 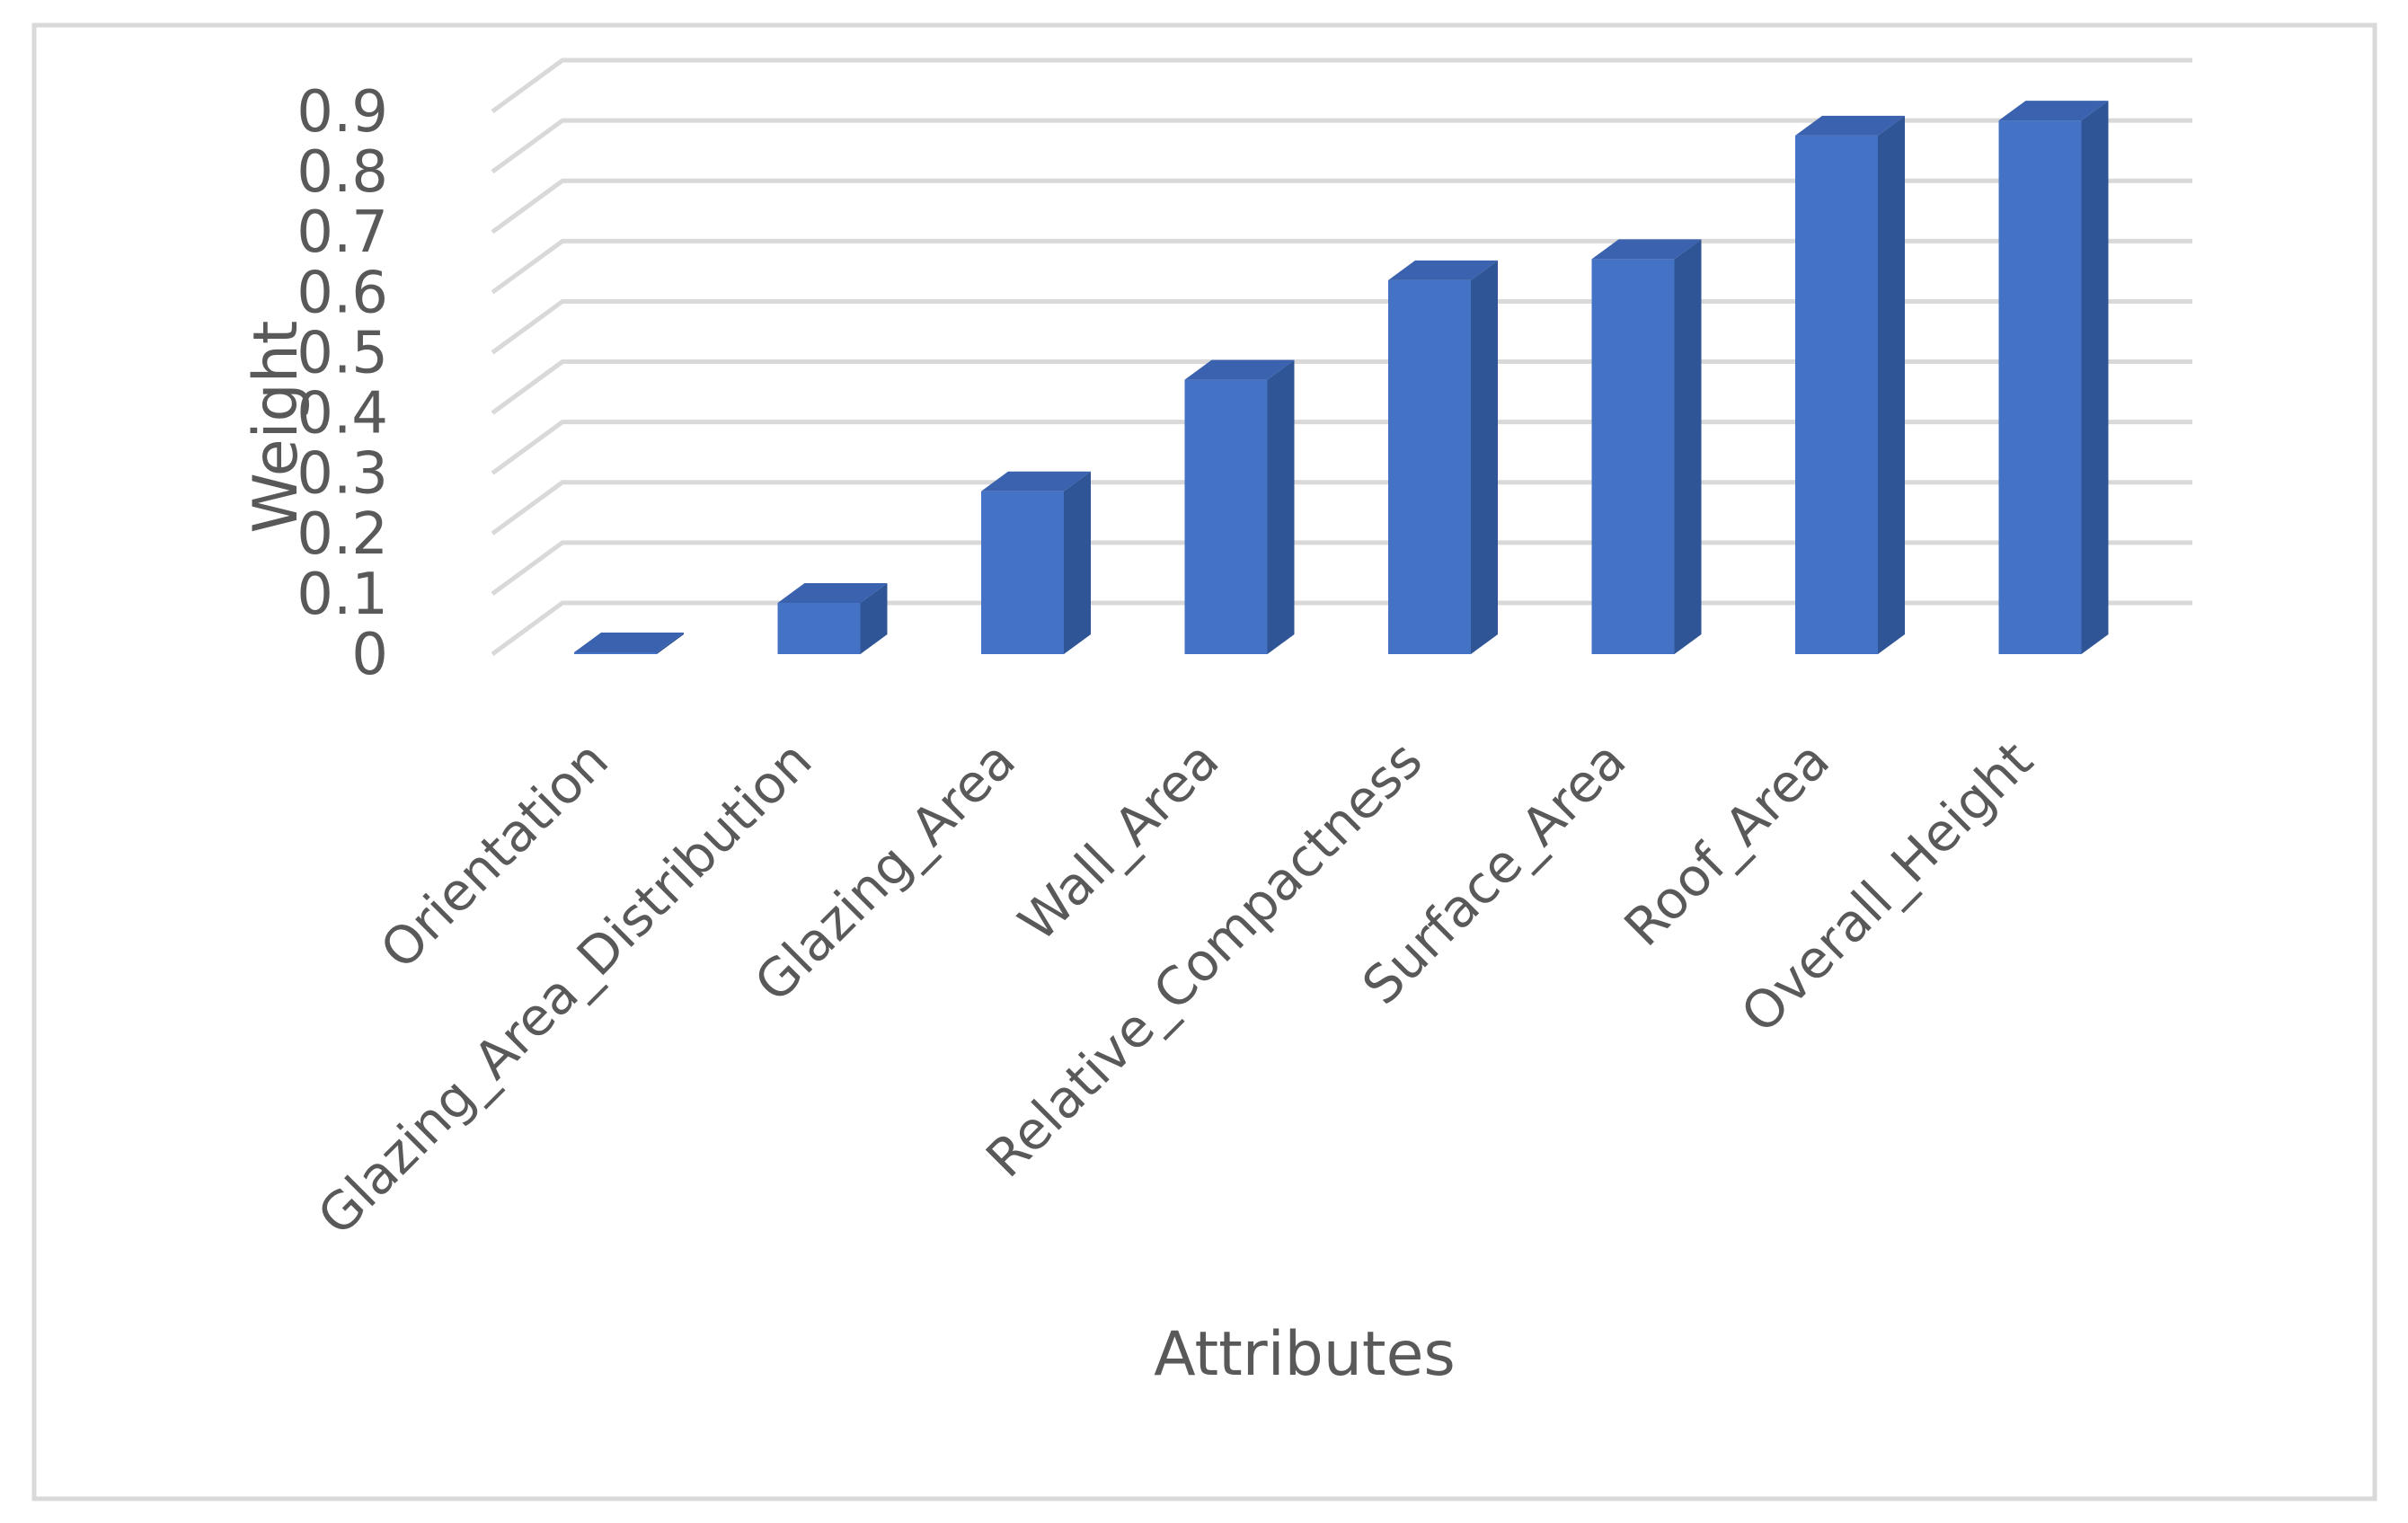 What do you see at coordinates (342, 595) in the screenshot?
I see `y-tick-label: 0.1` at bounding box center [342, 595].